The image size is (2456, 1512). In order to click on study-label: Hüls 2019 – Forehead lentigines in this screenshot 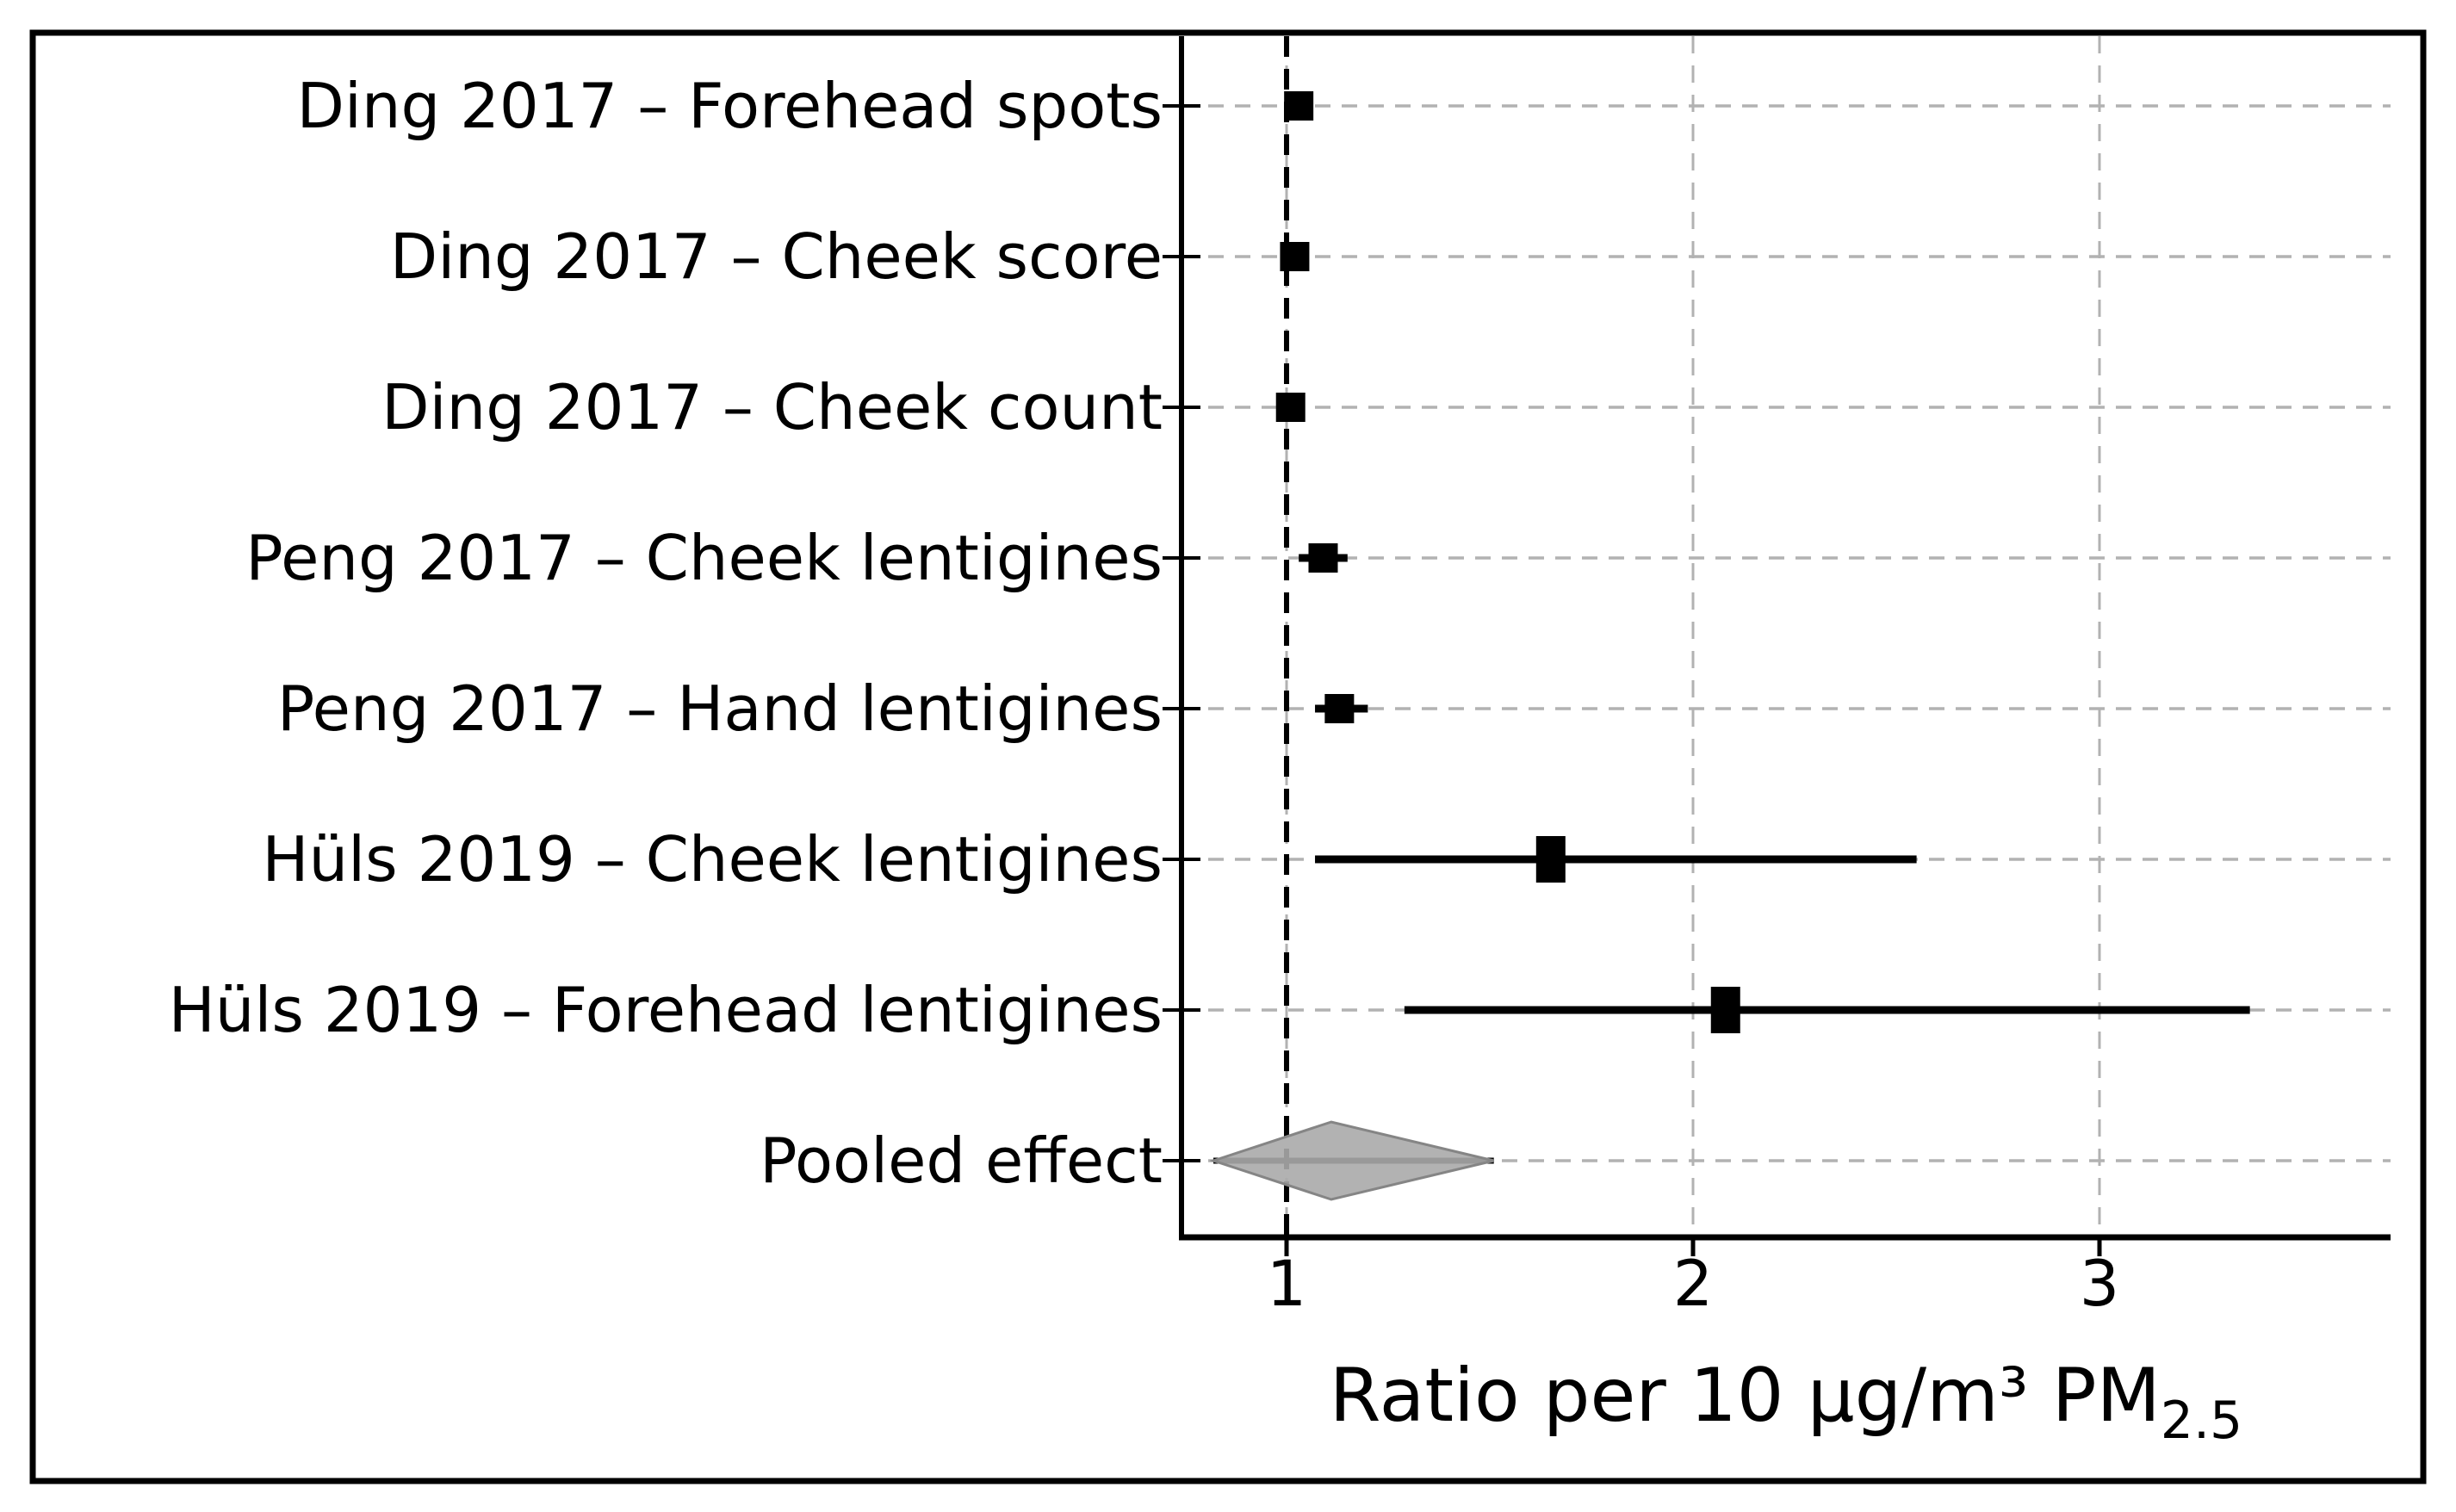, I will do `click(666, 1010)`.